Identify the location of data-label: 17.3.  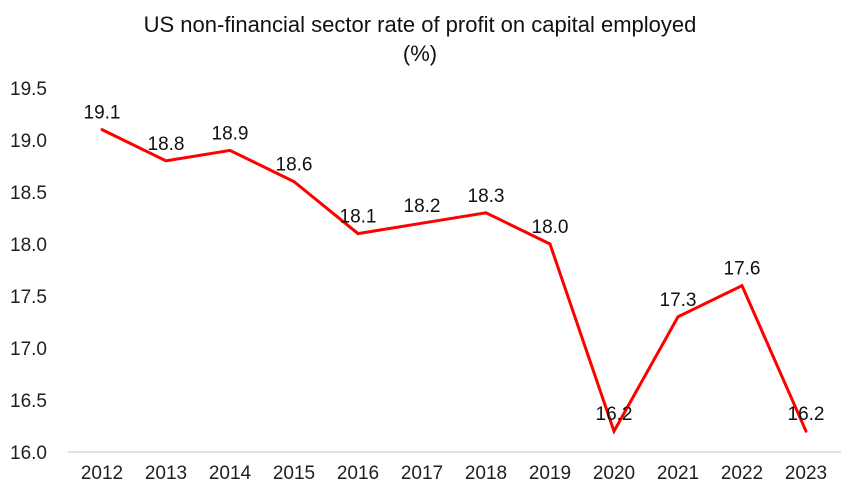
(678, 300).